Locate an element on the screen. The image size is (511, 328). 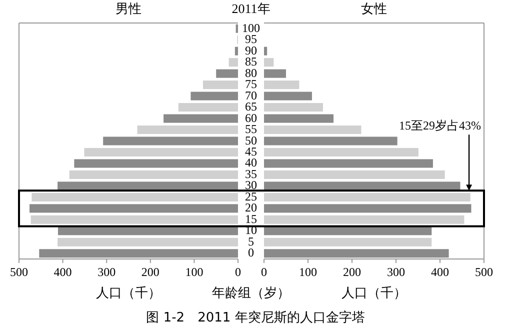
y-tick-label: 100 is located at coordinates (251, 27).